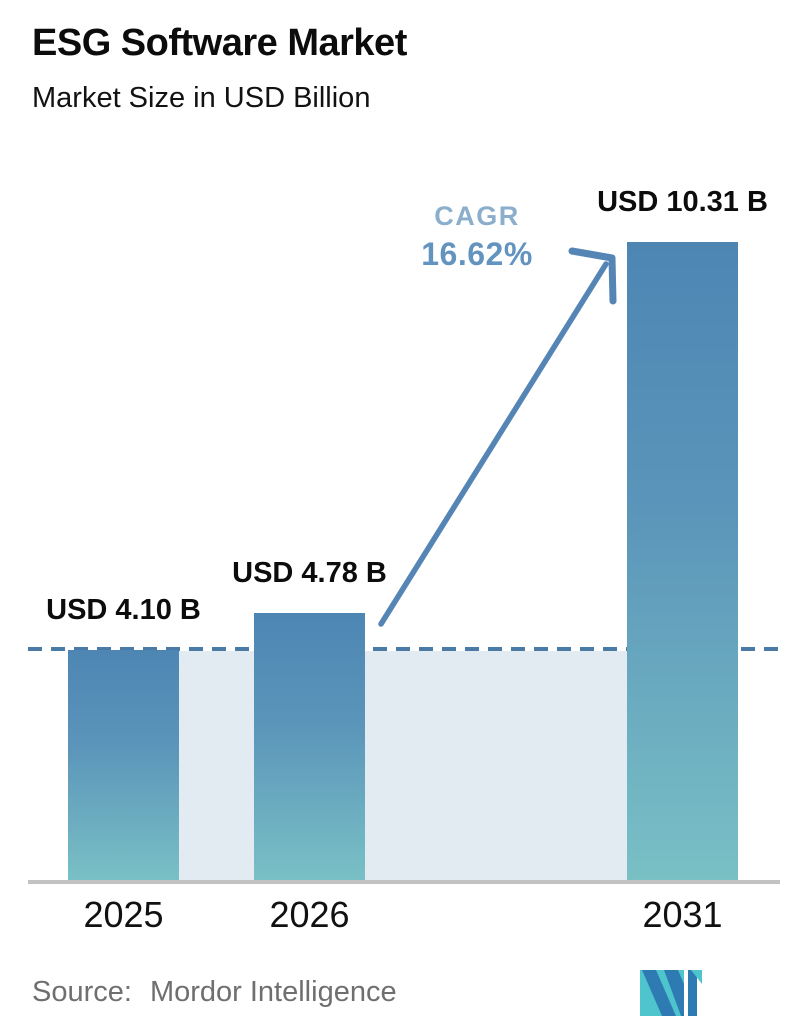 This screenshot has width=796, height=1034. I want to click on cagr-value: 16.62%, so click(477, 254).